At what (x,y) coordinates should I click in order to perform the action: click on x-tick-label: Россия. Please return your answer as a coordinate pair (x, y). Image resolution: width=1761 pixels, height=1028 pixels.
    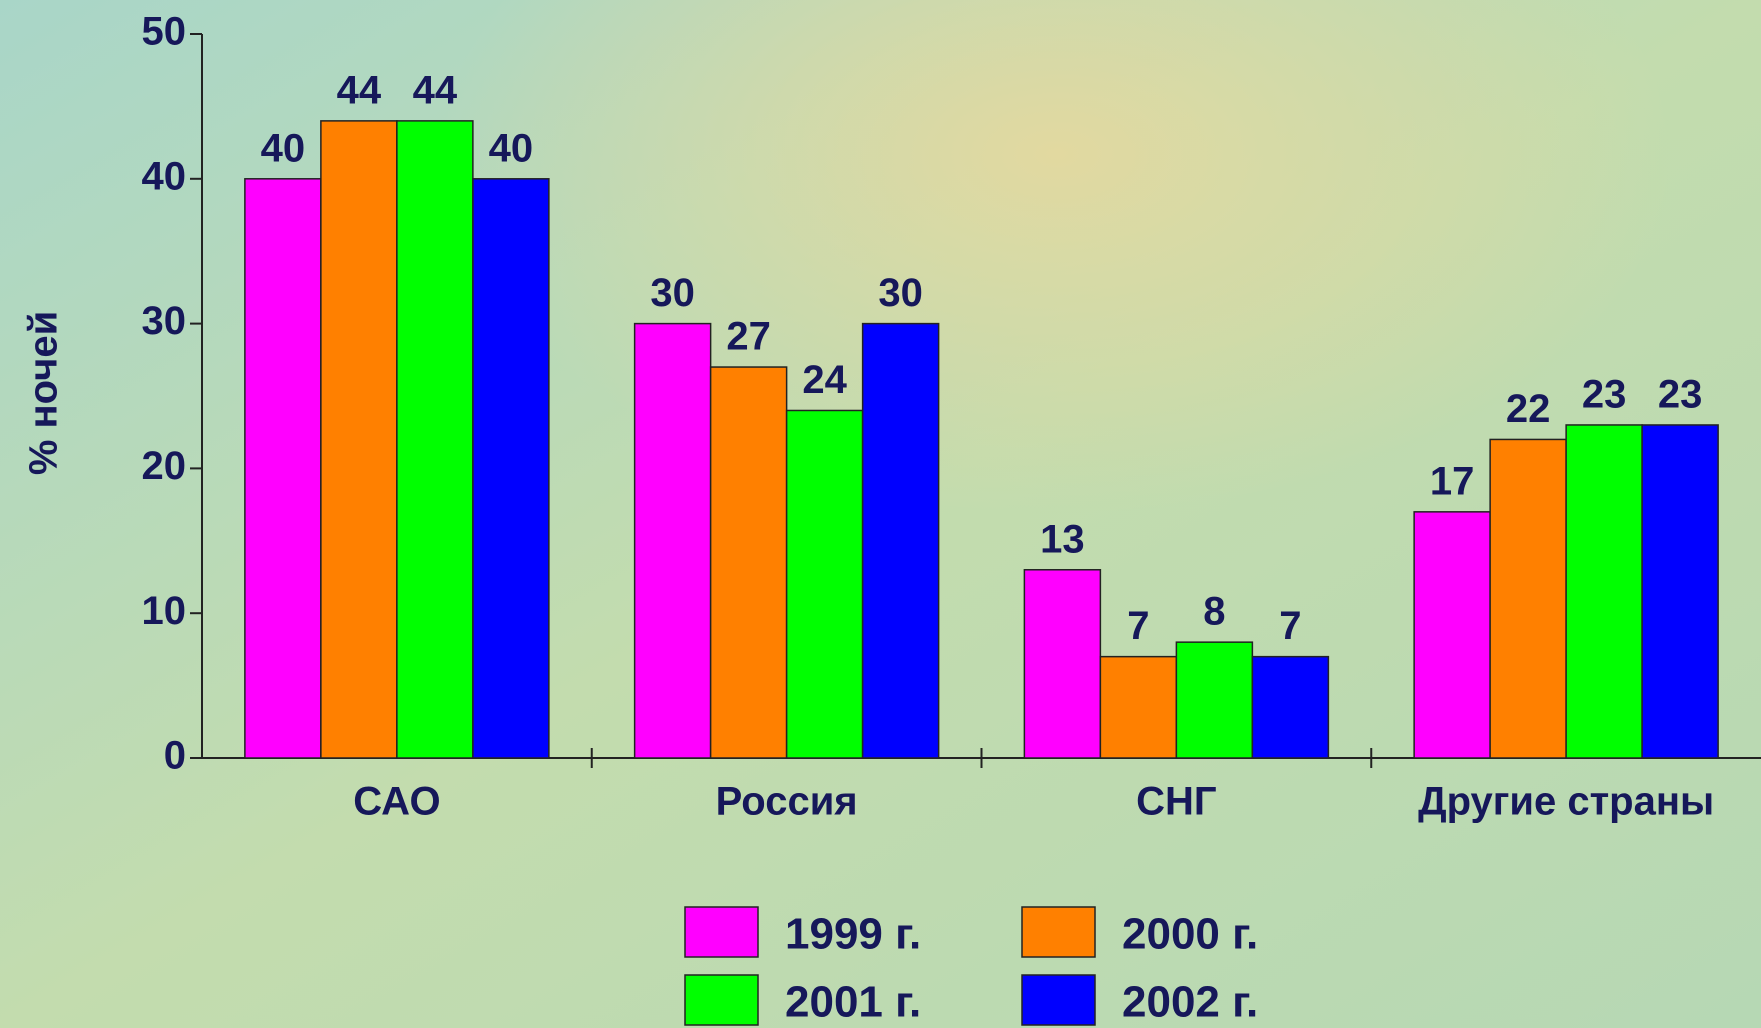
    Looking at the image, I should click on (787, 802).